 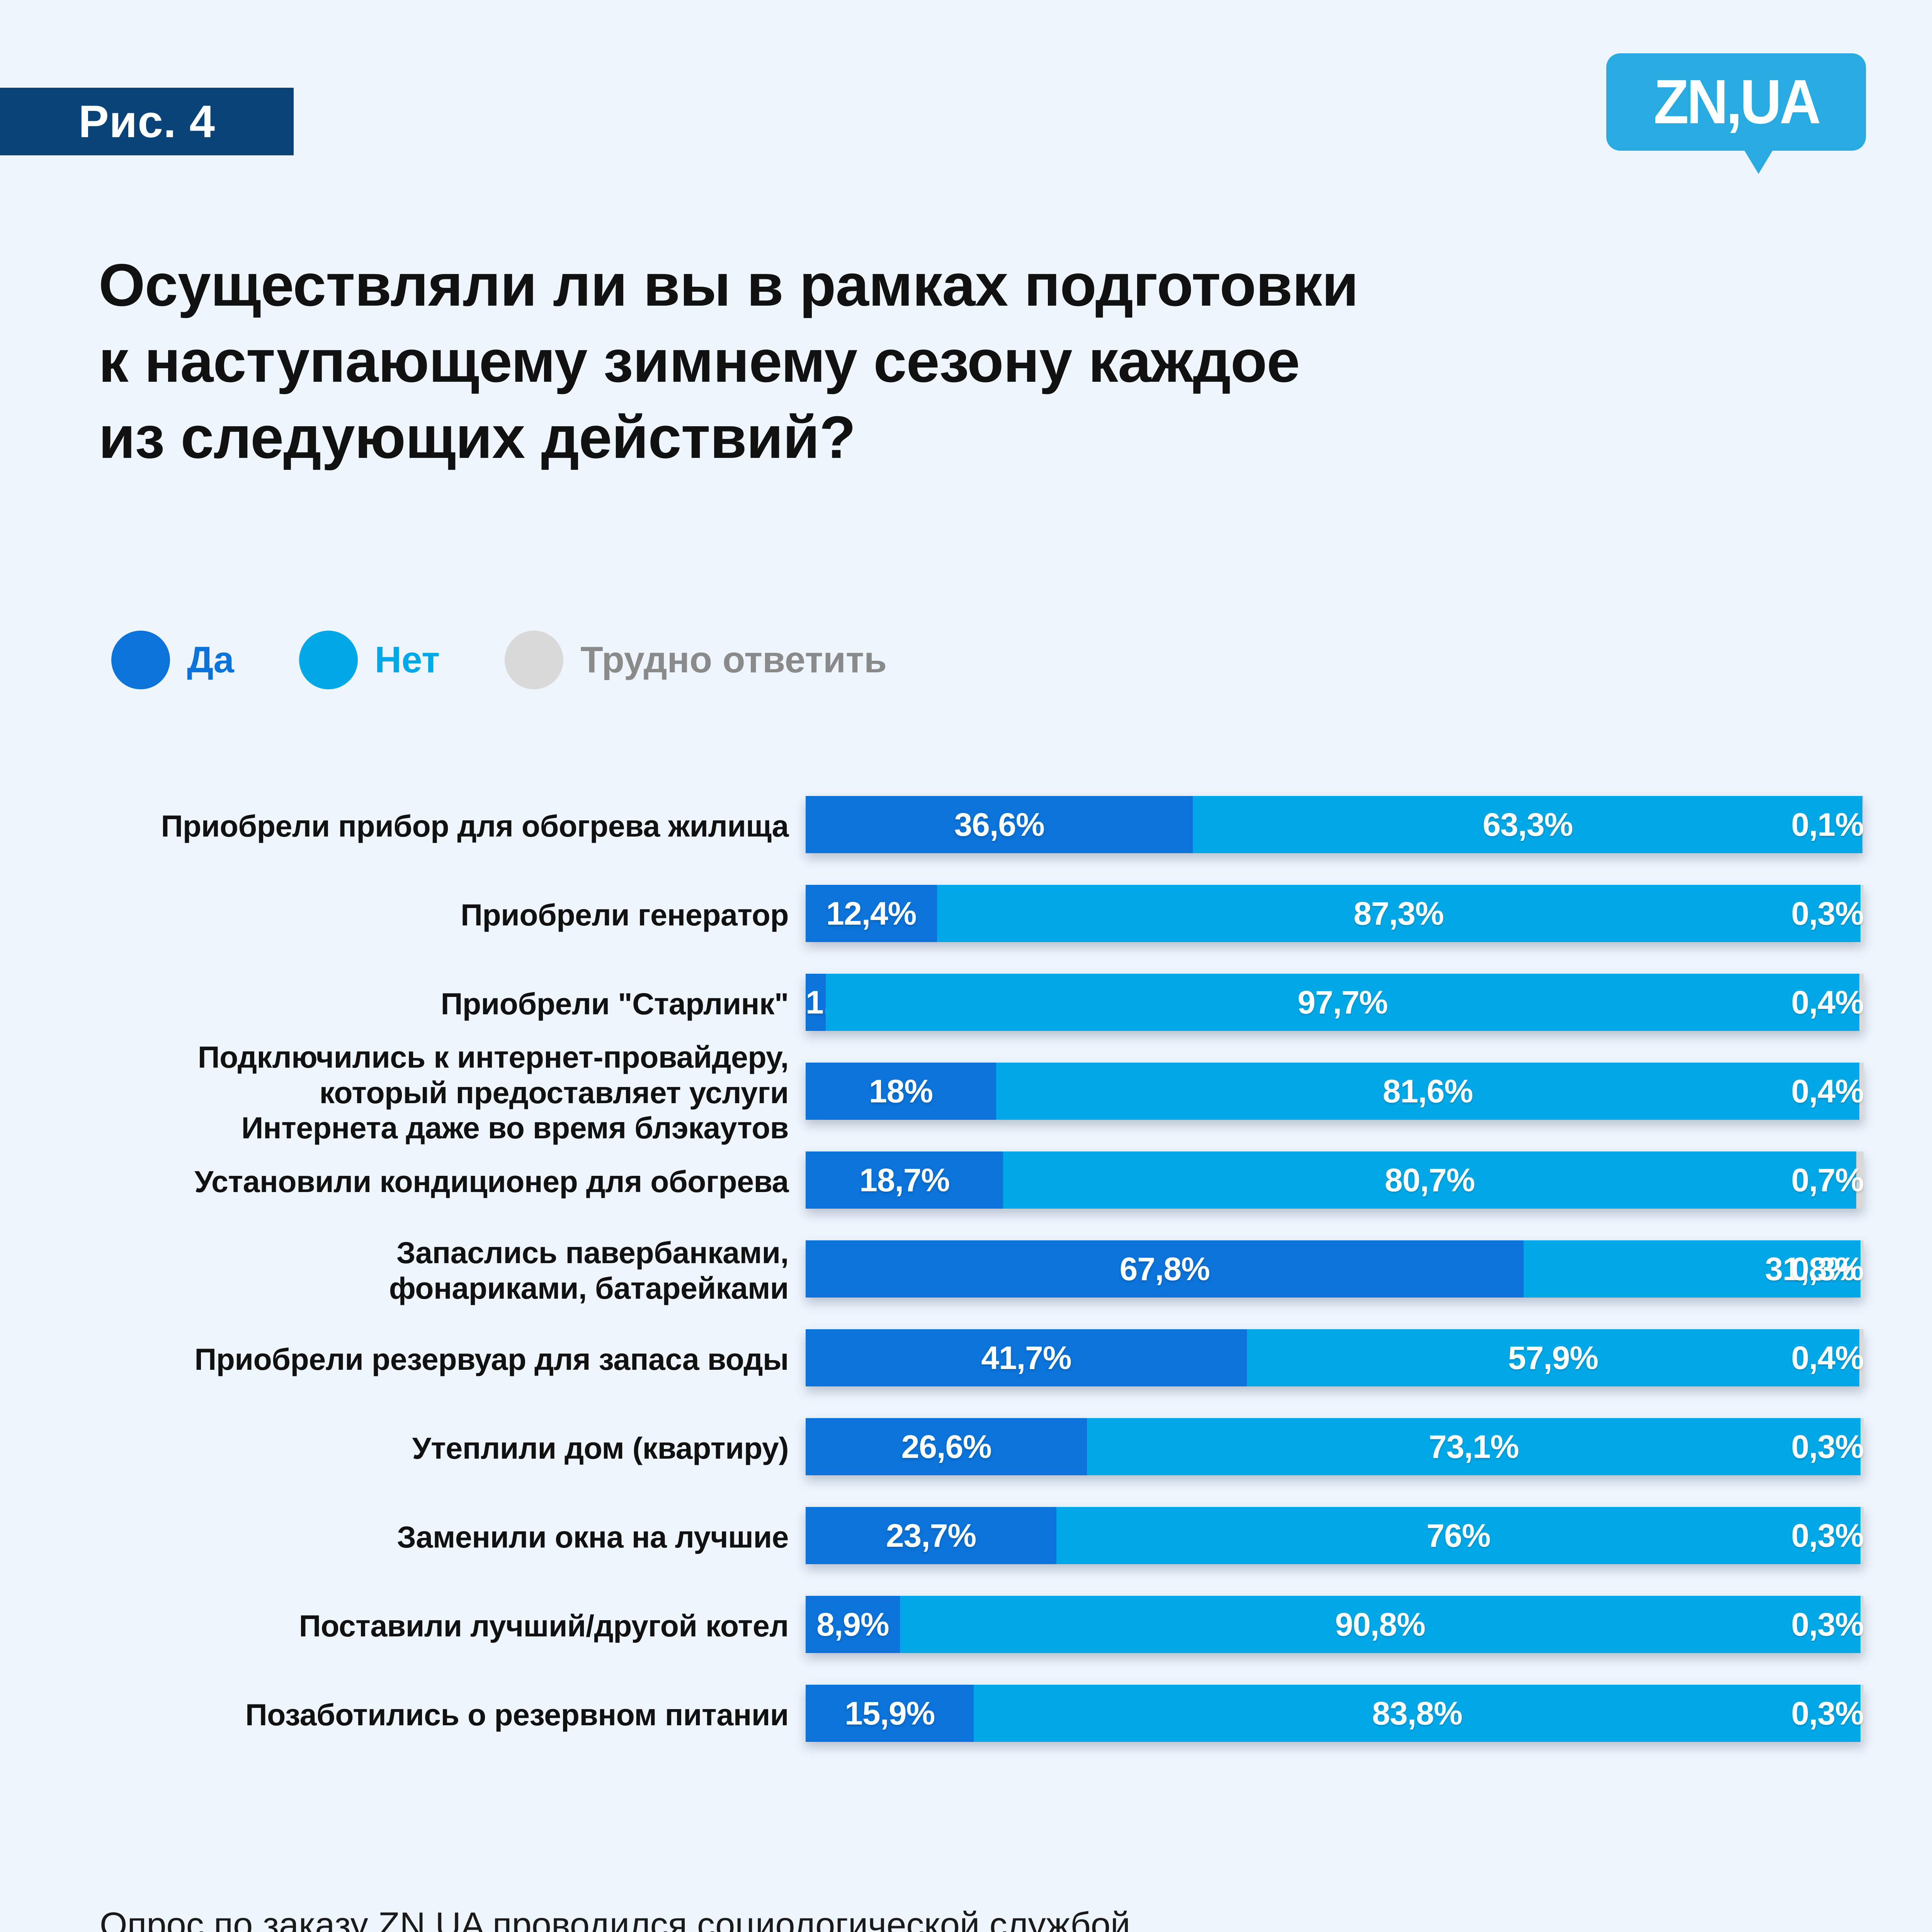 I want to click on segment-value-label: 87,3%, so click(x=1399, y=914).